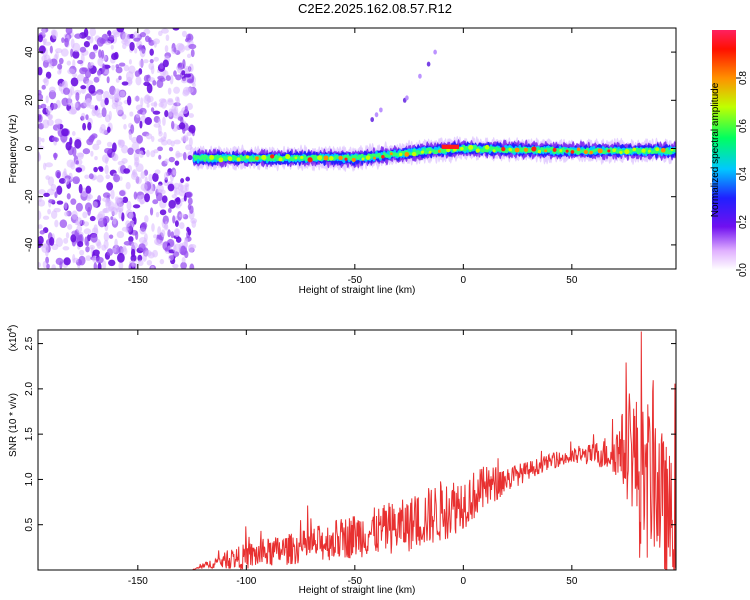  I want to click on svg-text: (x104), so click(13, 338).